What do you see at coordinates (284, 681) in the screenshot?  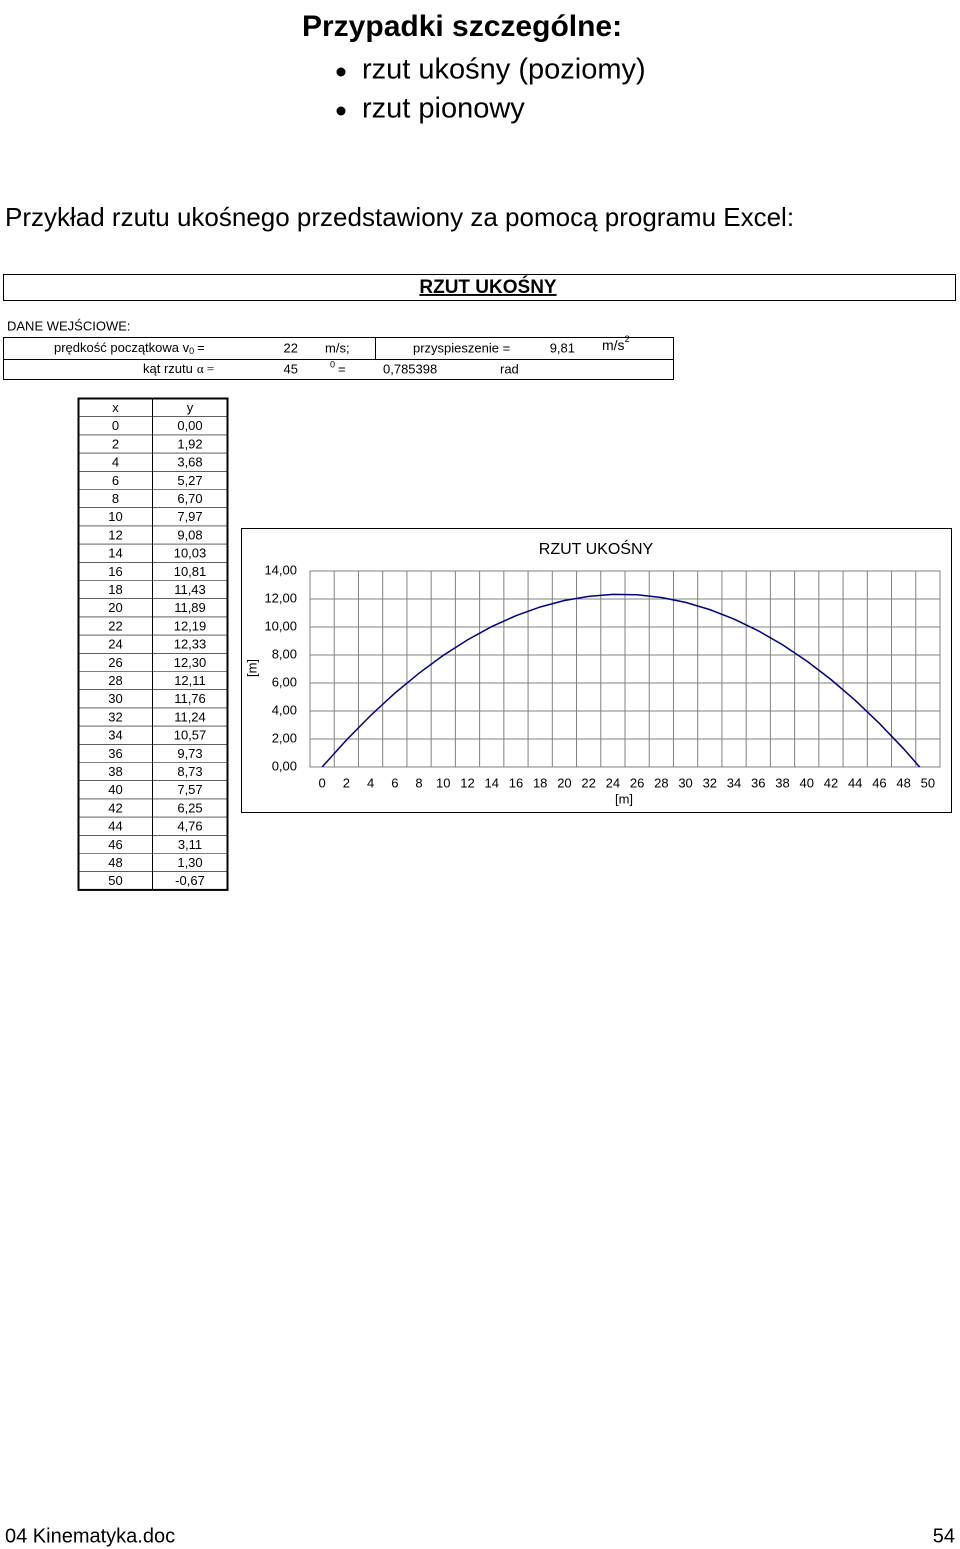 I see `y-tick-label: 6,00` at bounding box center [284, 681].